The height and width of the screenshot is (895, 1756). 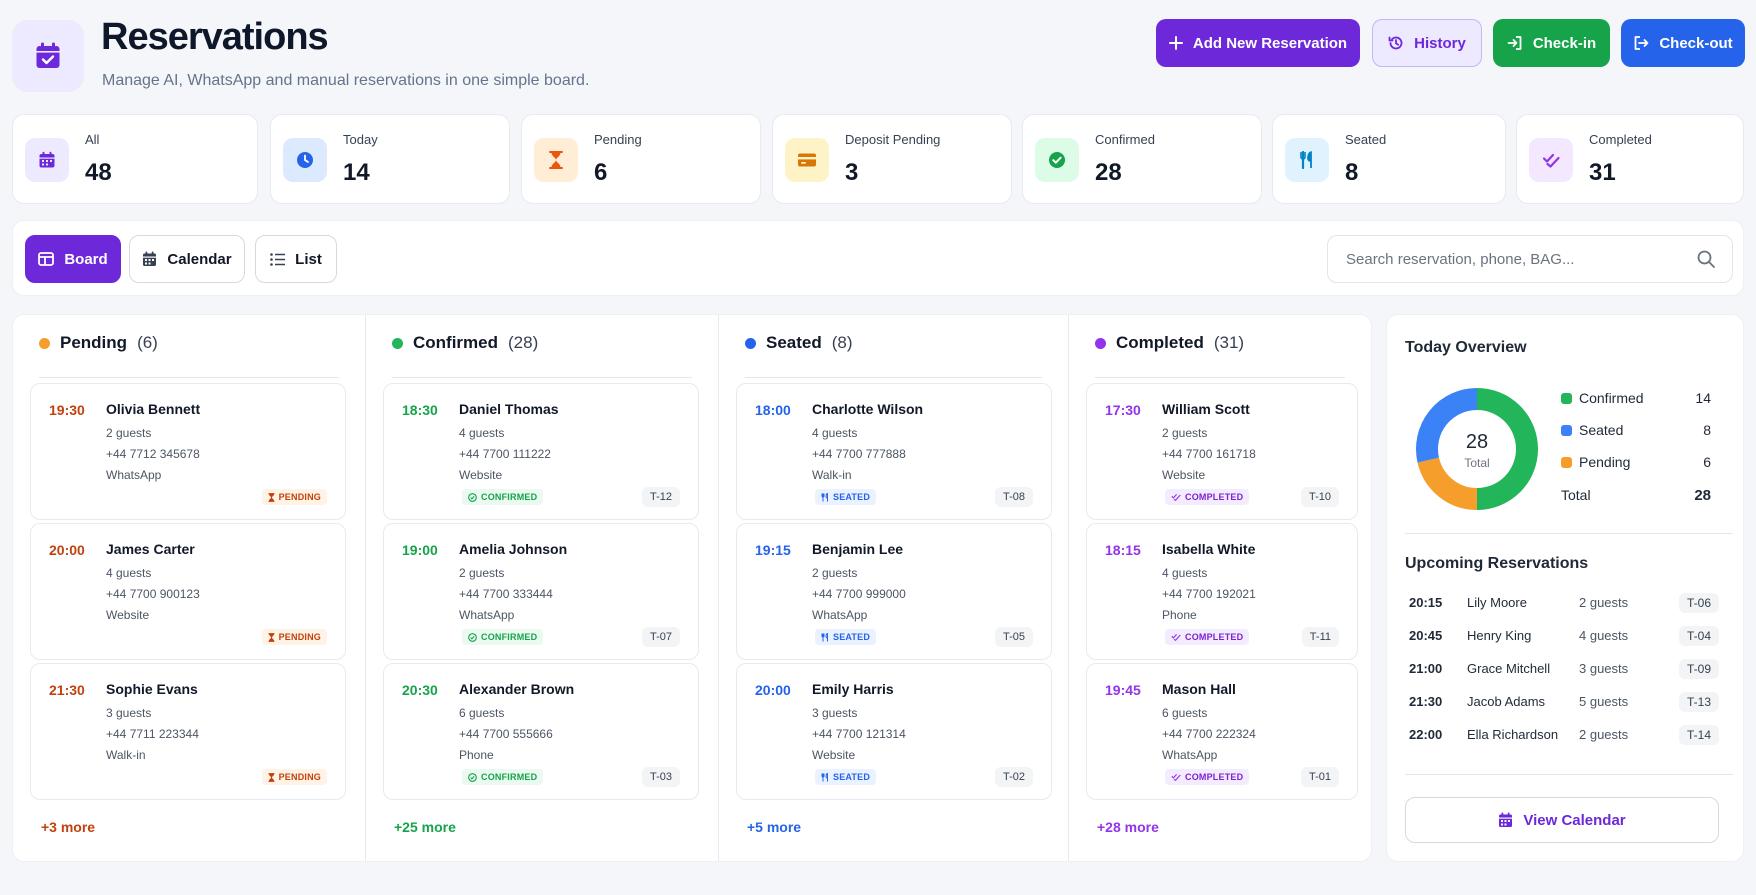 I want to click on upcoming-row: 20:15 Lily Moore 2 guests T-06, so click(x=1564, y=603).